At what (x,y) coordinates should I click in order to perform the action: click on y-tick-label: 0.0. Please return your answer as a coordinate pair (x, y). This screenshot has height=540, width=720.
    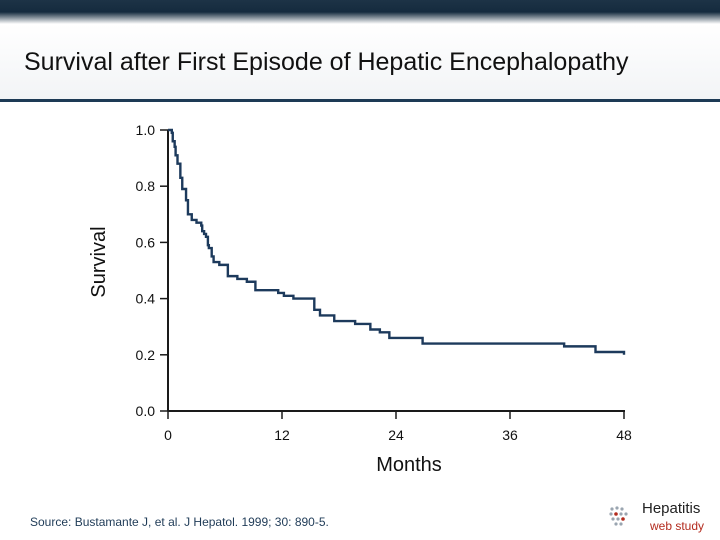
    Looking at the image, I should click on (146, 411).